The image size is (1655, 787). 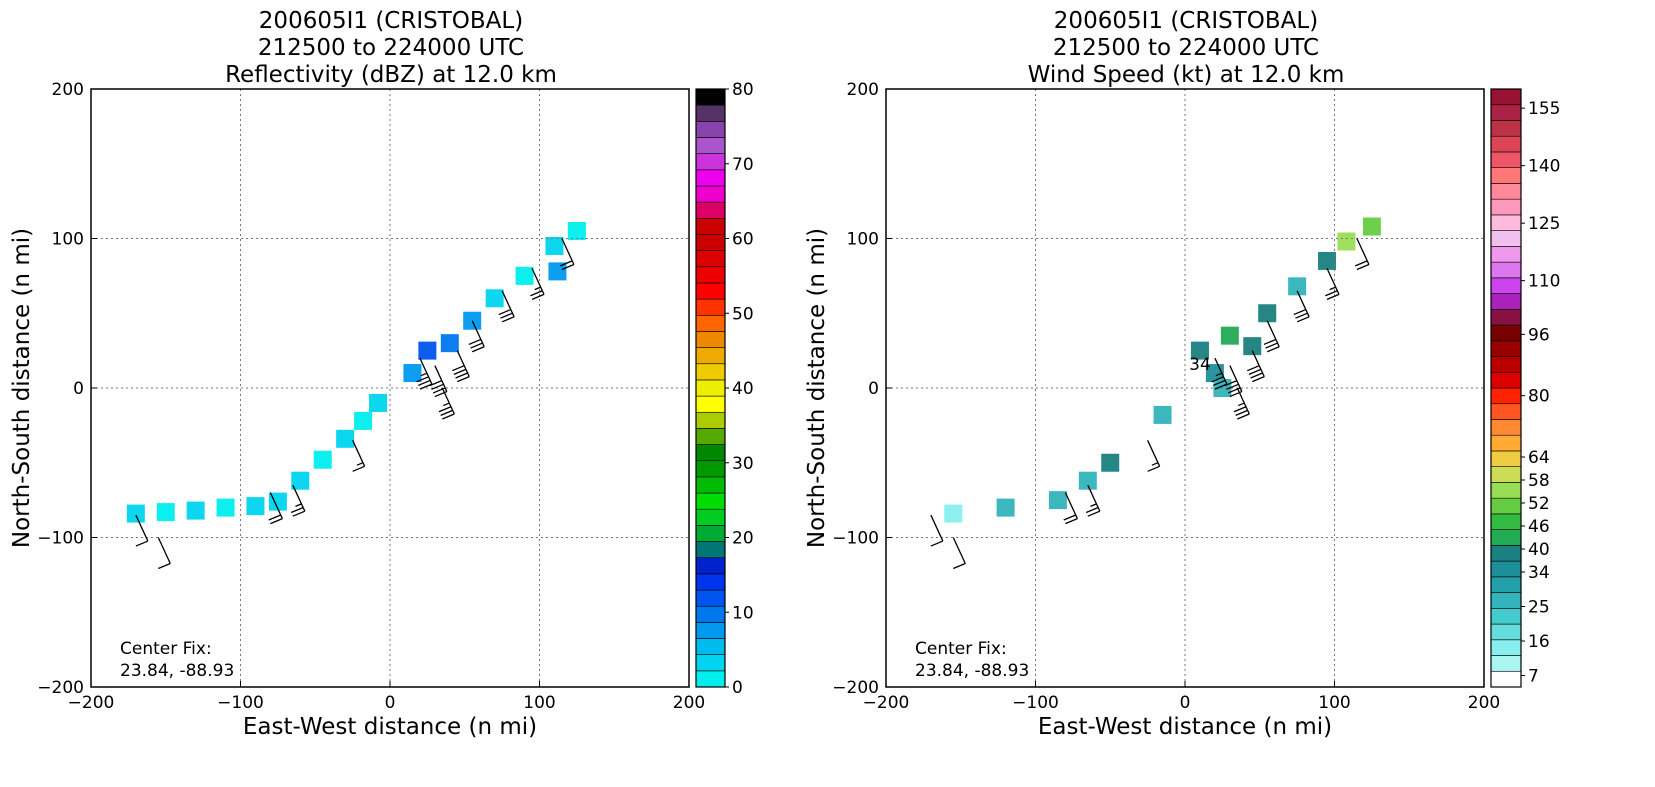 What do you see at coordinates (60, 688) in the screenshot?
I see `y-tick-label: −200` at bounding box center [60, 688].